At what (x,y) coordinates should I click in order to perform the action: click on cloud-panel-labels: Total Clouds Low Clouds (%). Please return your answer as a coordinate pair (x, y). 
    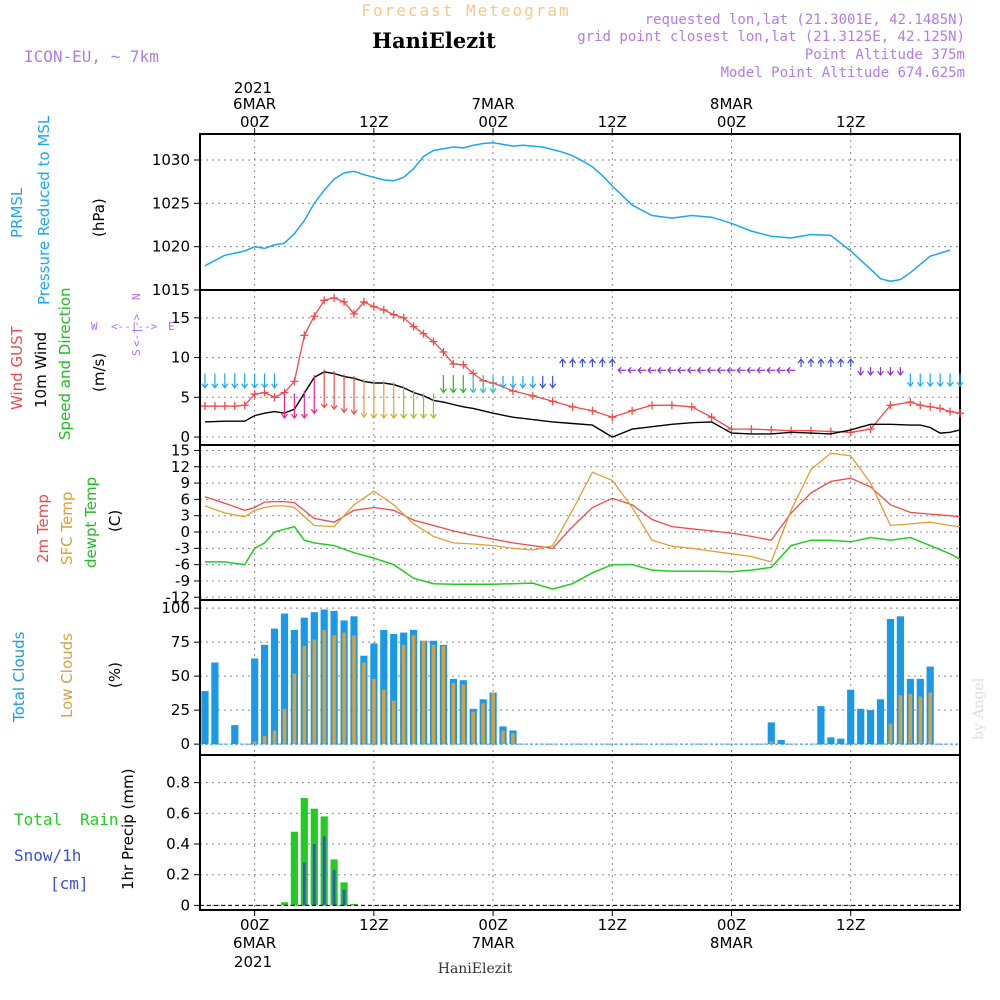
    Looking at the image, I should click on (67, 677).